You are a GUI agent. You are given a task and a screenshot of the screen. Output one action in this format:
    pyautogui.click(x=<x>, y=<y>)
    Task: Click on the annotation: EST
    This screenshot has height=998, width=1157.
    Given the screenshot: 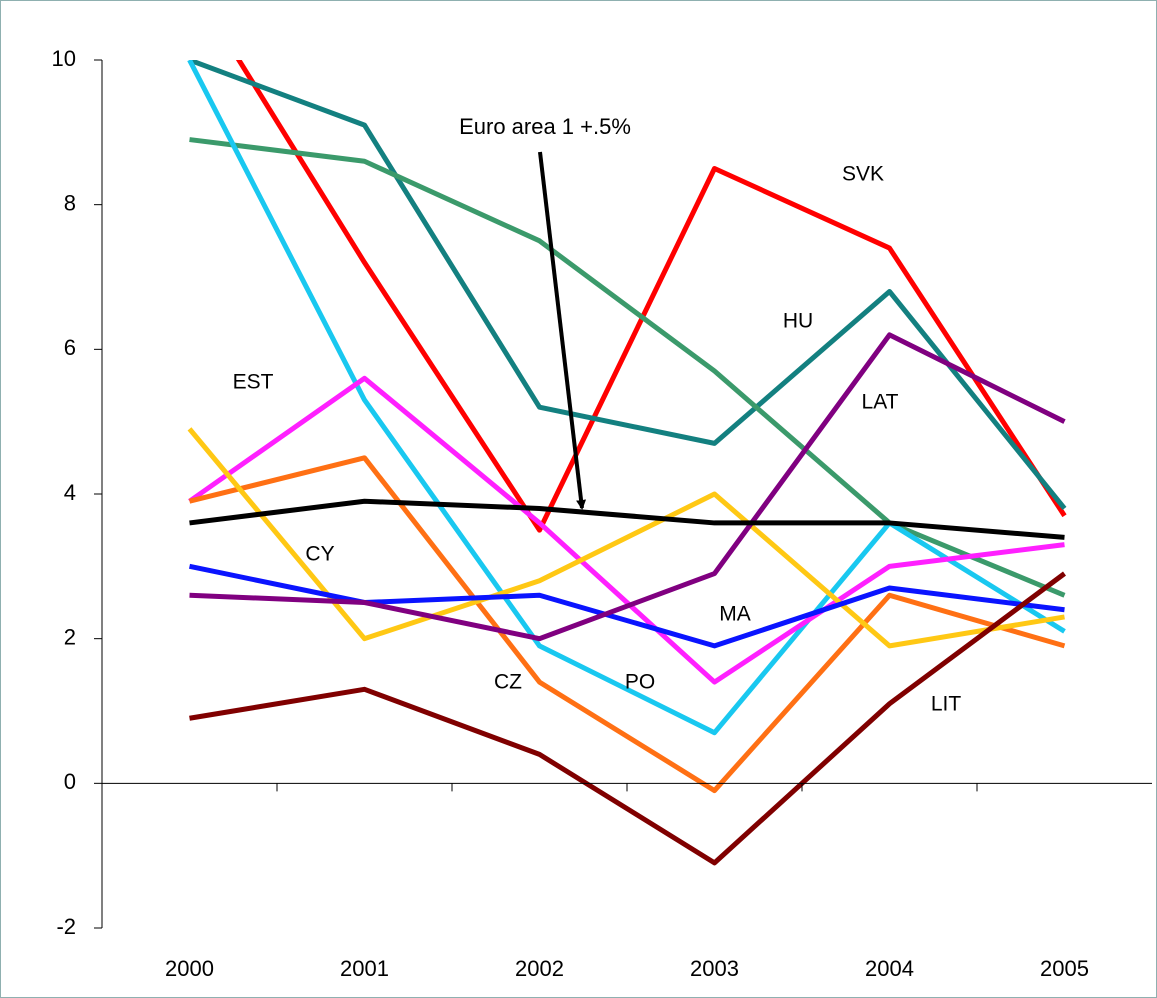 What is the action you would take?
    pyautogui.click(x=253, y=382)
    